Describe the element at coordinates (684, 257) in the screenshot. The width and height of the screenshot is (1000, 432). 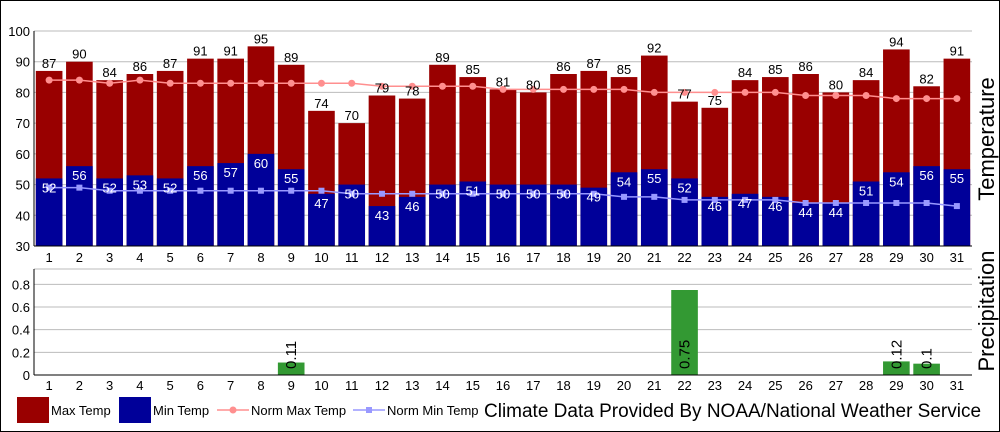
I see `temp-x-tick-label: 22` at that location.